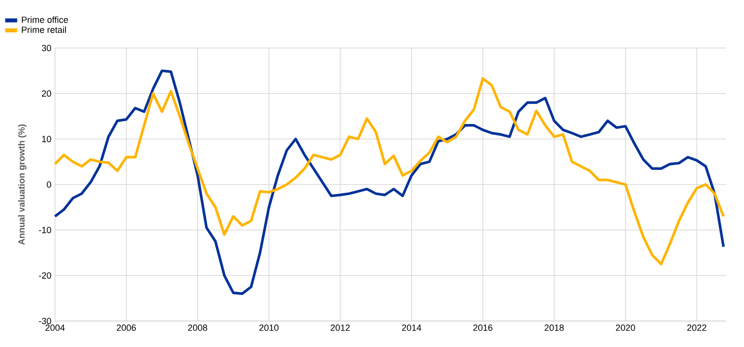 The image size is (744, 347). I want to click on x-tick-label: 2022, so click(696, 327).